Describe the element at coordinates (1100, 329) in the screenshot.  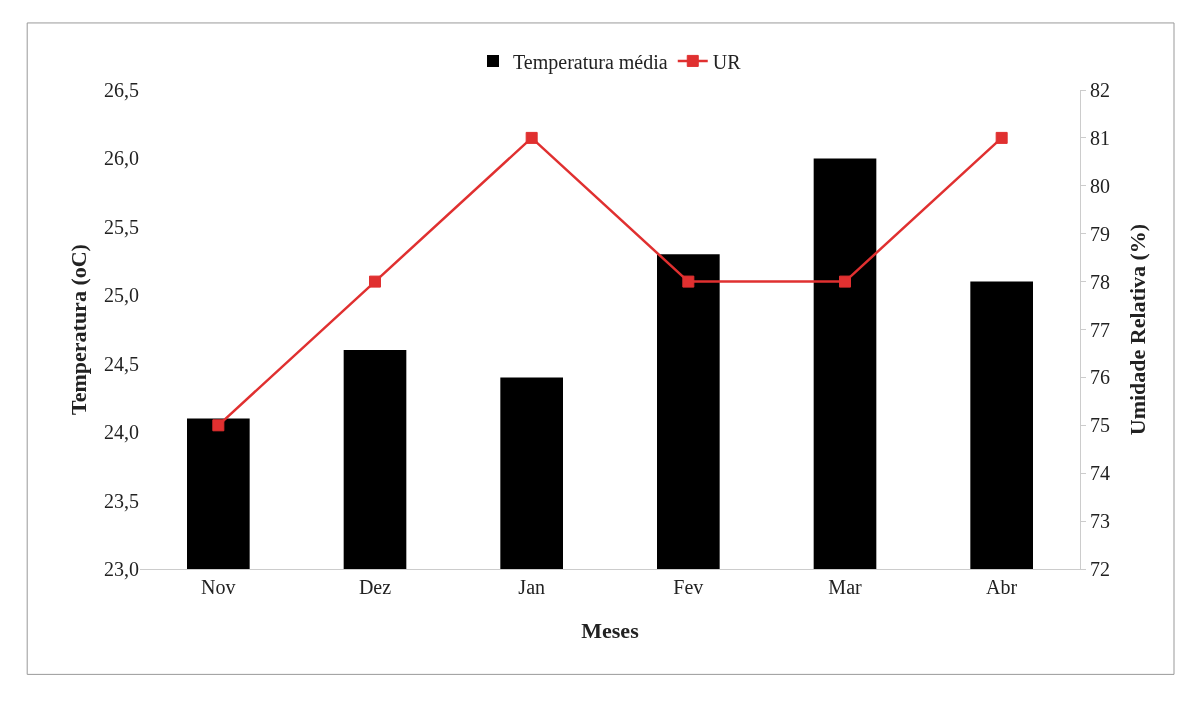
I see `y2-tick-label: 77` at that location.